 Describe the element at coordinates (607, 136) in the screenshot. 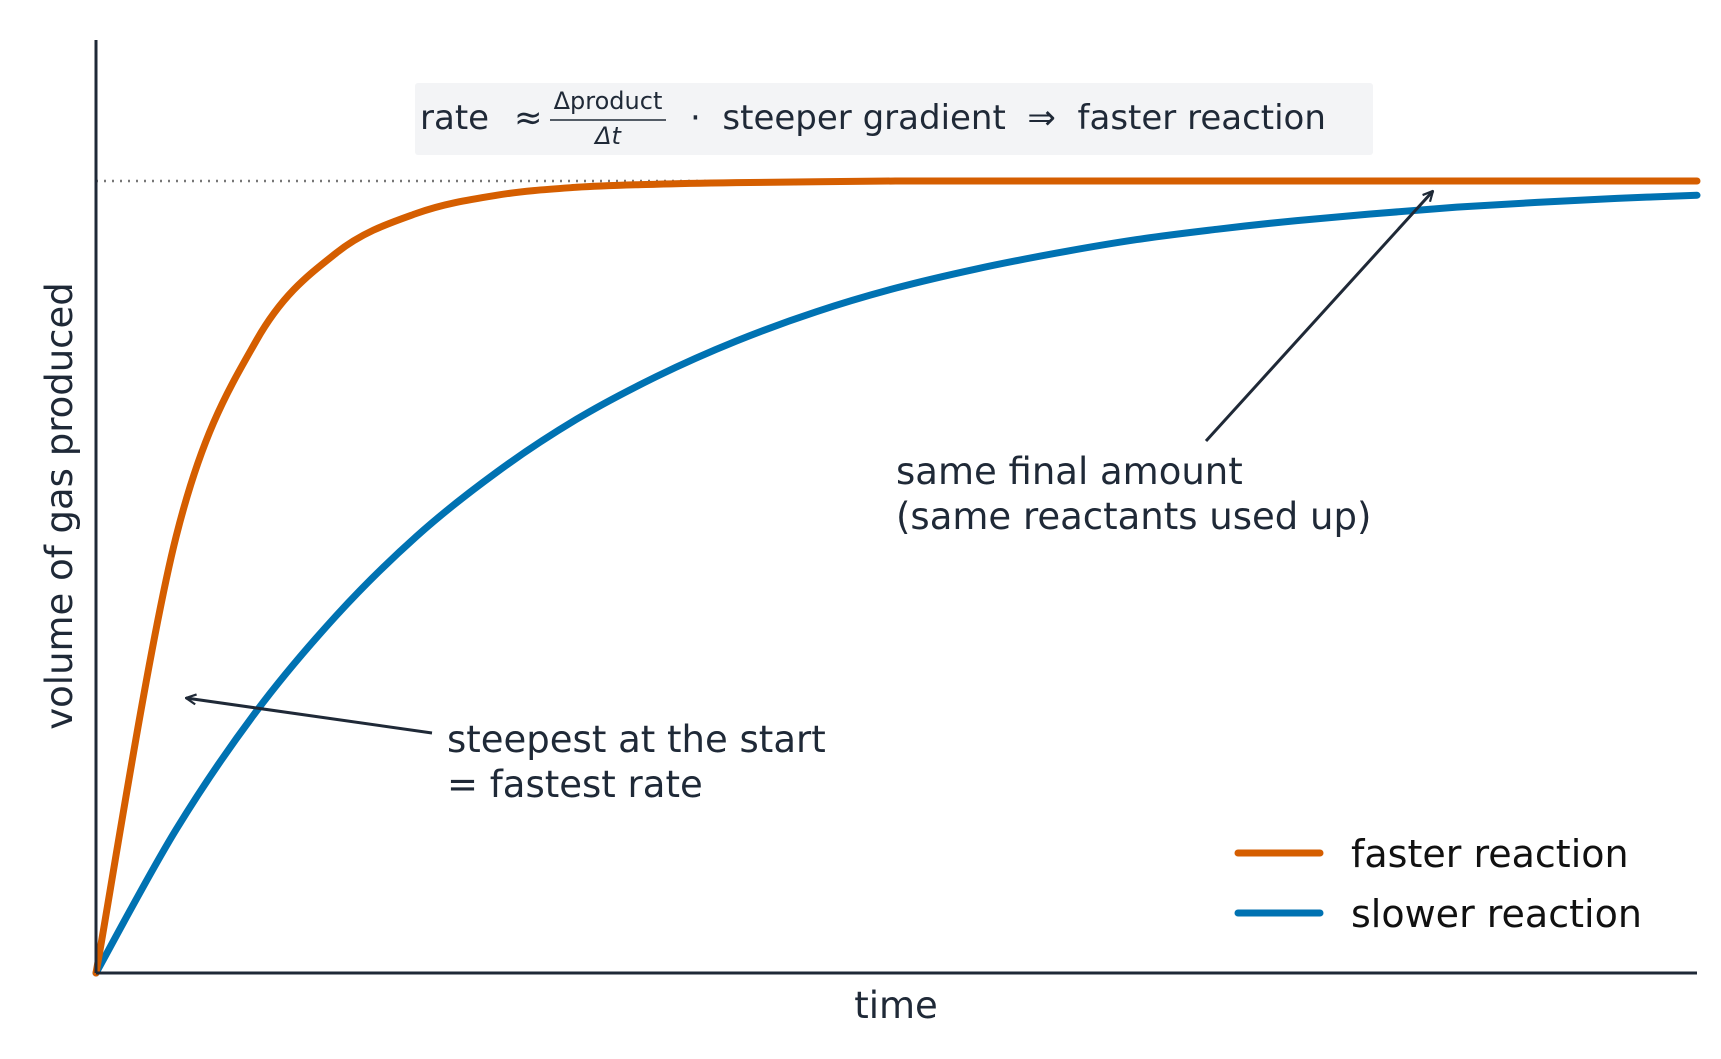

I see `formula-denominator: Δt` at that location.